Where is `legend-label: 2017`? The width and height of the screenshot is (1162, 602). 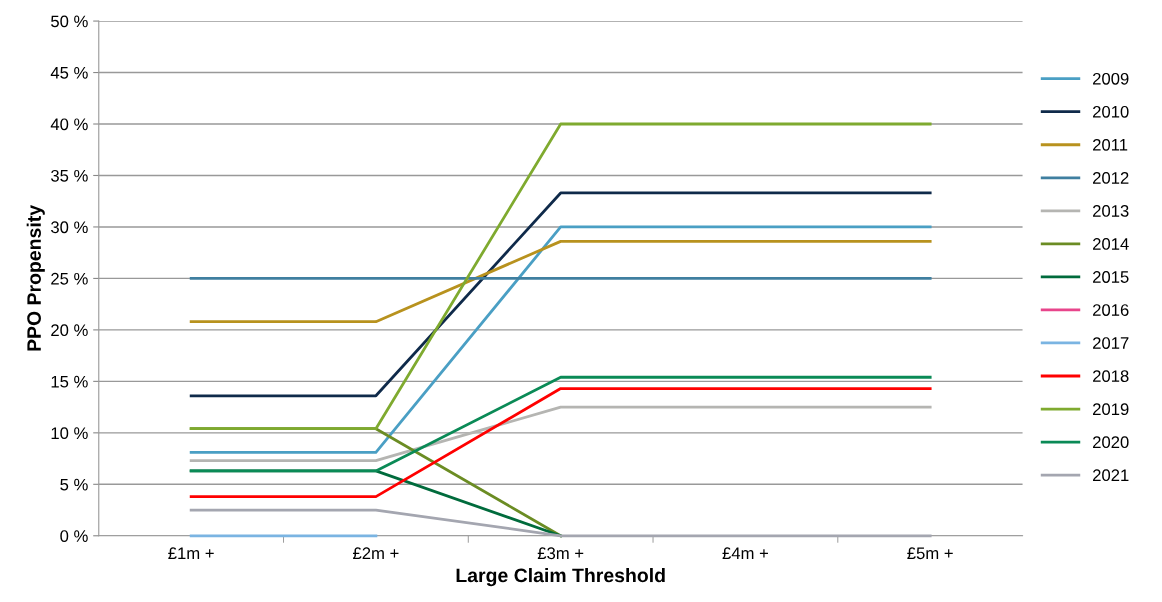
legend-label: 2017 is located at coordinates (1111, 343).